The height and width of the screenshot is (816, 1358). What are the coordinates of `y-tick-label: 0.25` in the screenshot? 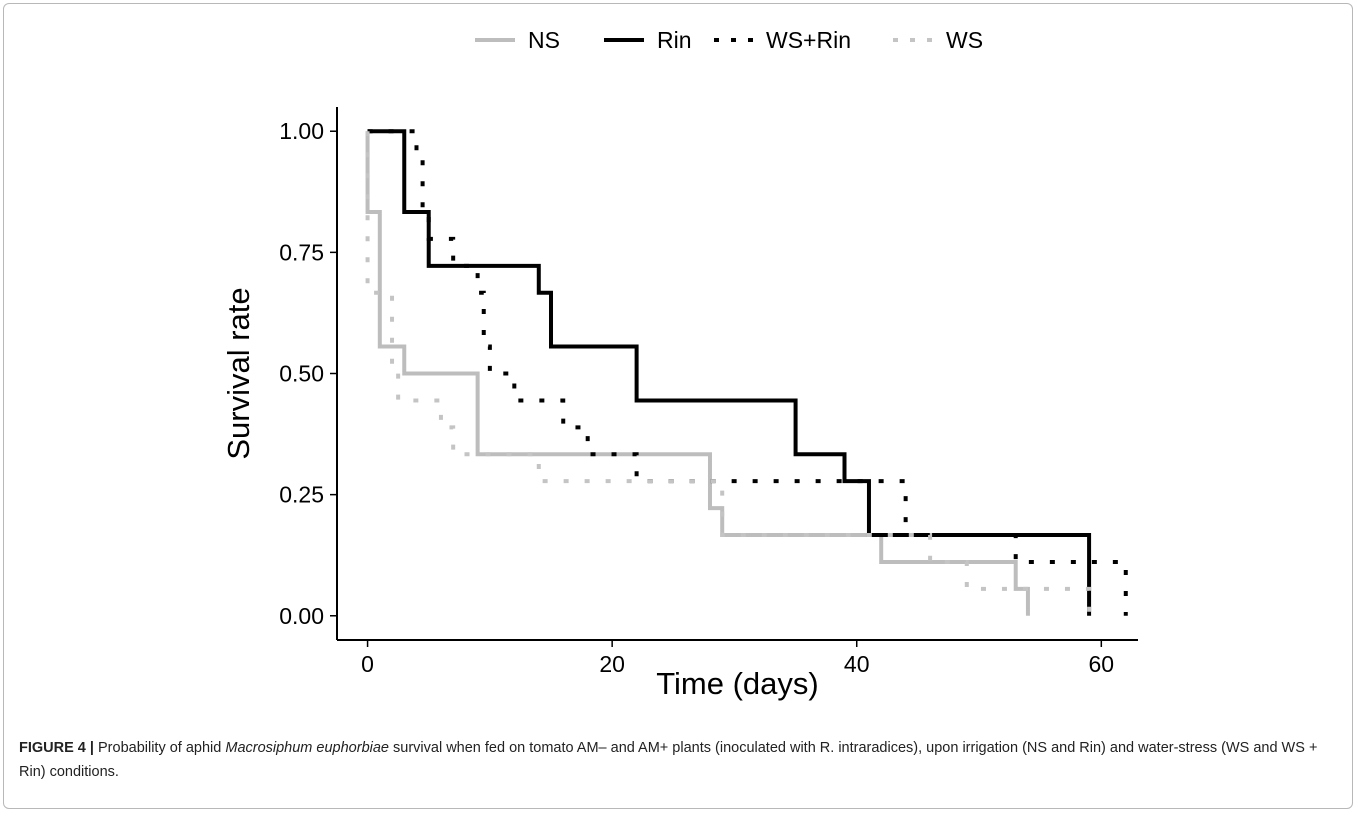 It's located at (301, 495).